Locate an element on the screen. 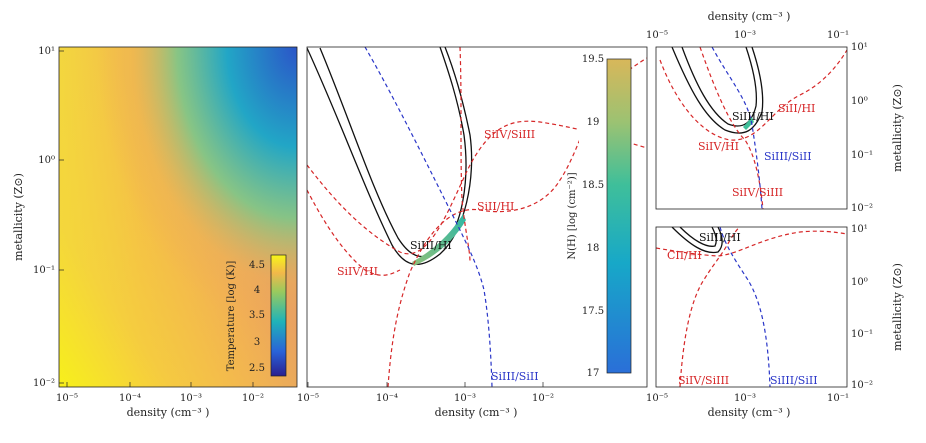  p3-label-siiii-siii: SiIII/SiII is located at coordinates (788, 156).